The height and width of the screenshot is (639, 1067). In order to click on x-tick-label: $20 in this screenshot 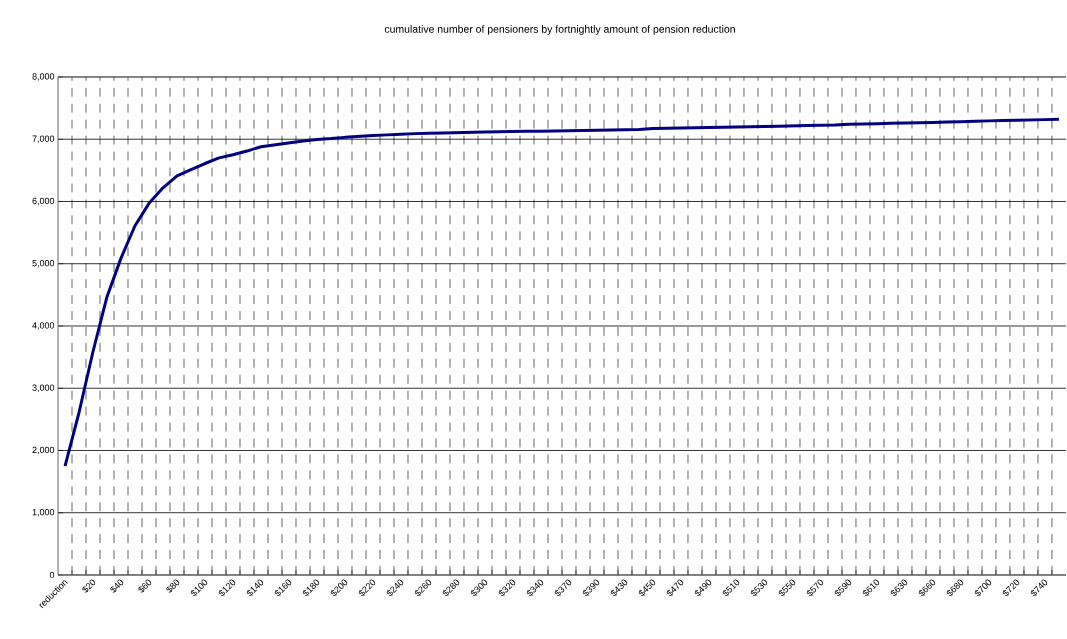, I will do `click(89, 586)`.